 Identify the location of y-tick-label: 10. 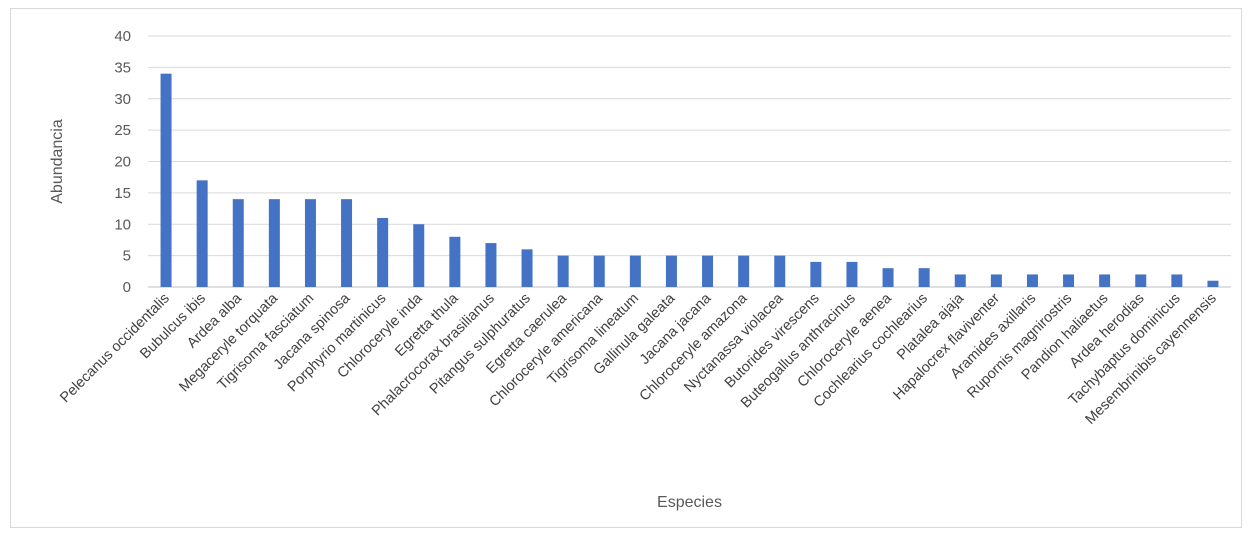
(122, 224).